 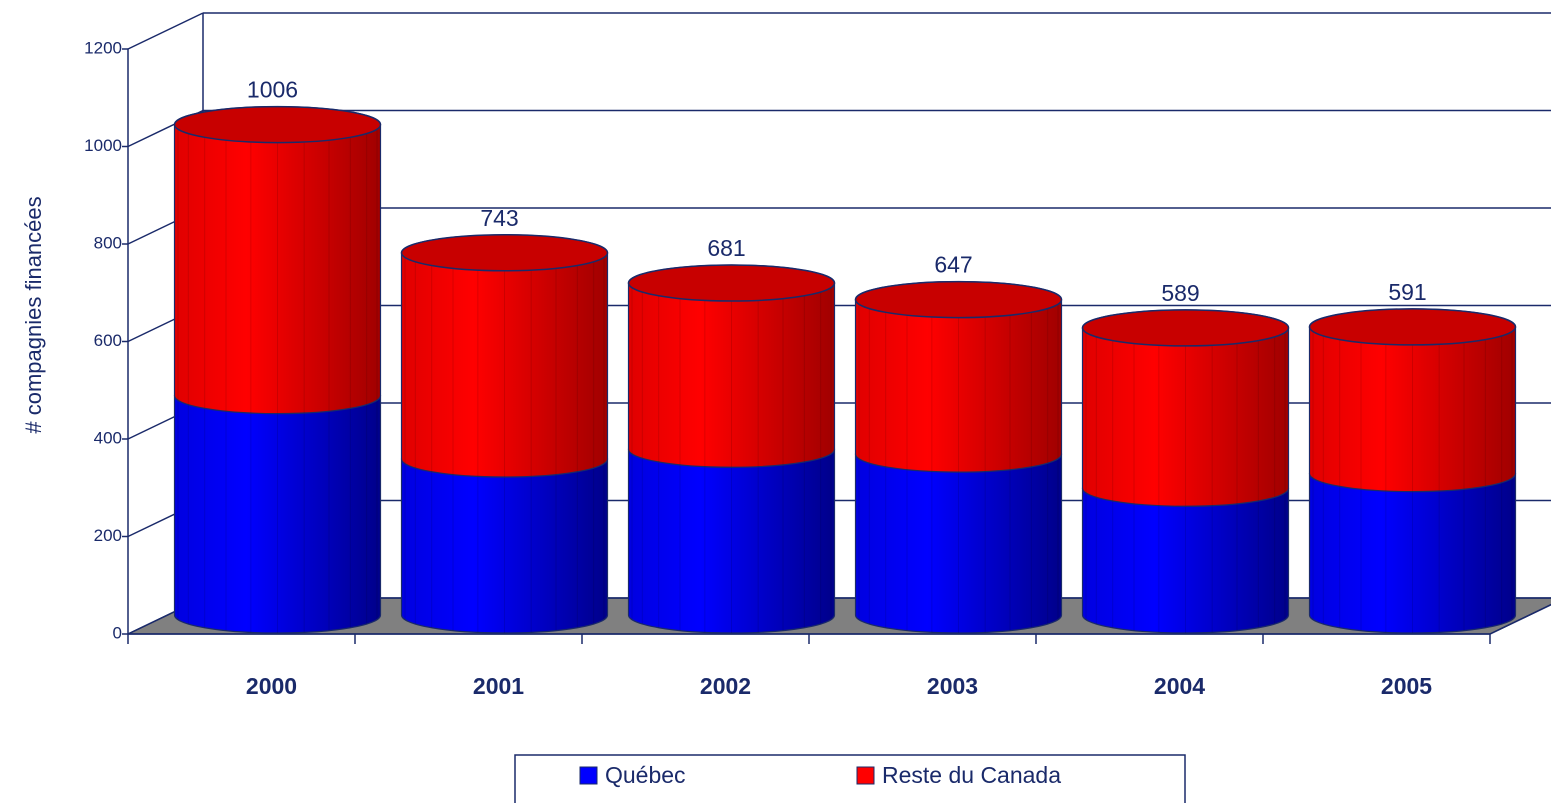 I want to click on x-tick-label: 2004, so click(x=1179, y=686).